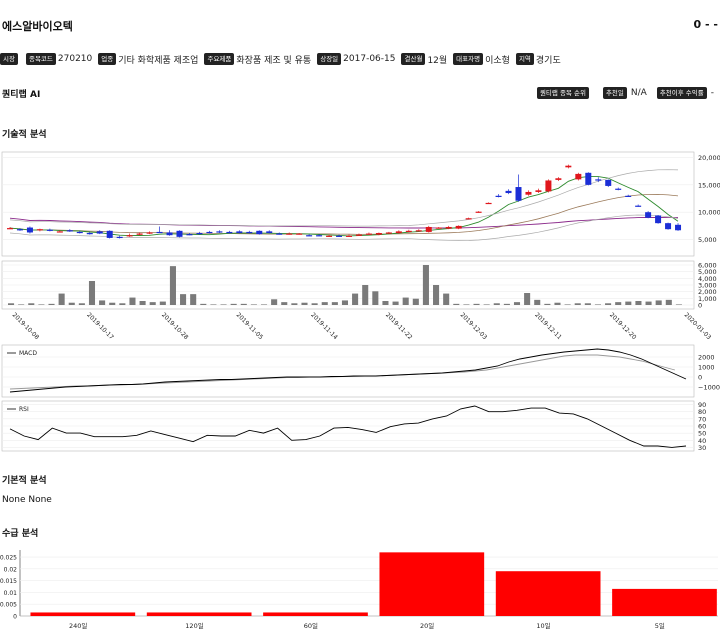 This screenshot has width=720, height=635. I want to click on y-tick-label: 0.005, so click(8, 605).